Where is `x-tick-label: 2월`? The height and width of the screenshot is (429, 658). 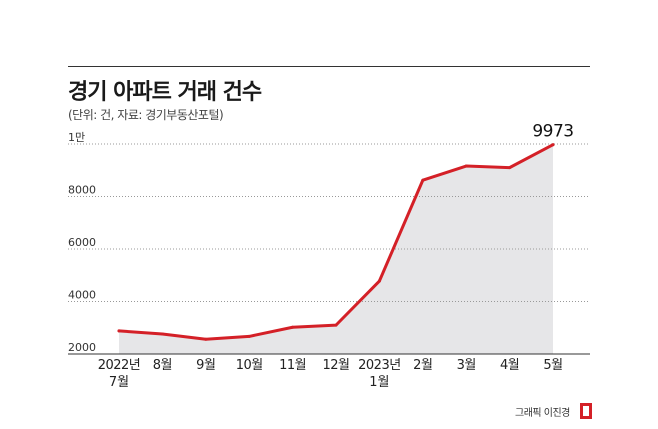
x-tick-label: 2월 is located at coordinates (422, 365).